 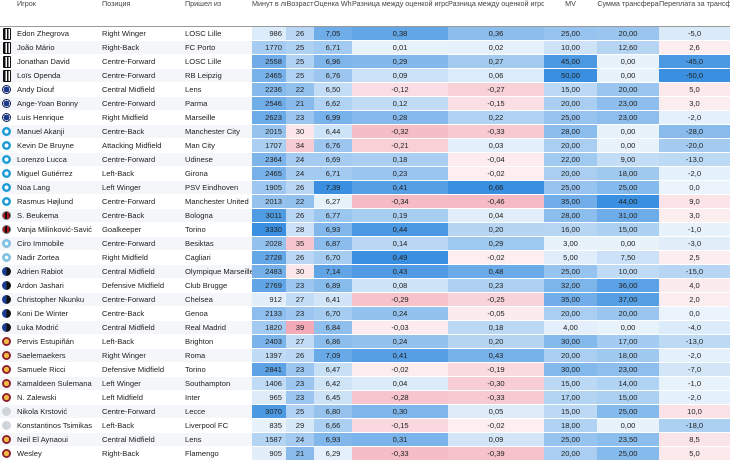 I want to click on cell-overpay: 0,0, so click(x=694, y=187).